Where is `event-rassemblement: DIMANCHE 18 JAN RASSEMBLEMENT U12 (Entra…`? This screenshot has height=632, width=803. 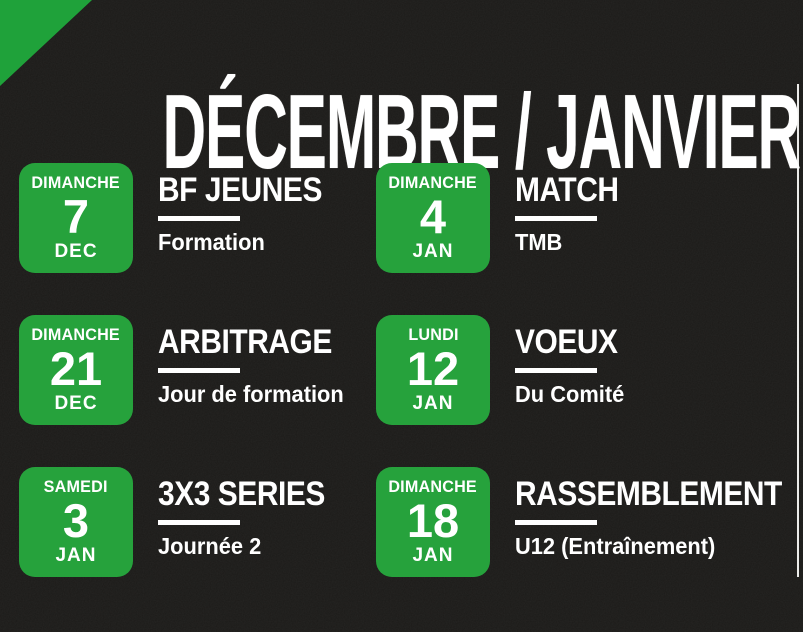
event-rassemblement: DIMANCHE 18 JAN RASSEMBLEMENT U12 (Entra… is located at coordinates (589, 522).